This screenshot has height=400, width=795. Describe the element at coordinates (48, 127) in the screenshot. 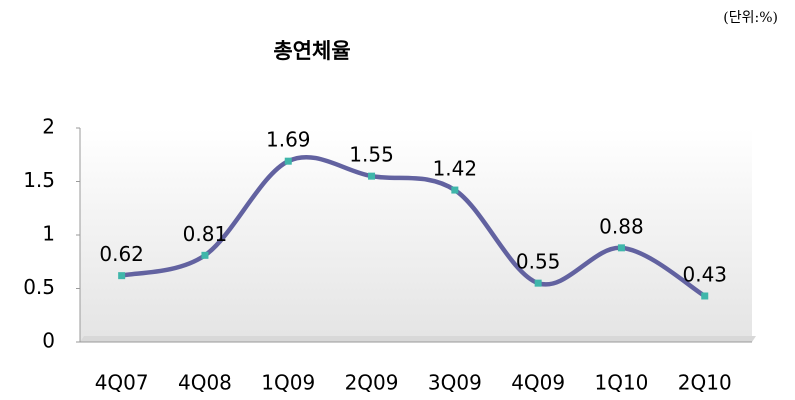

I see `y-tick-label: 2` at that location.